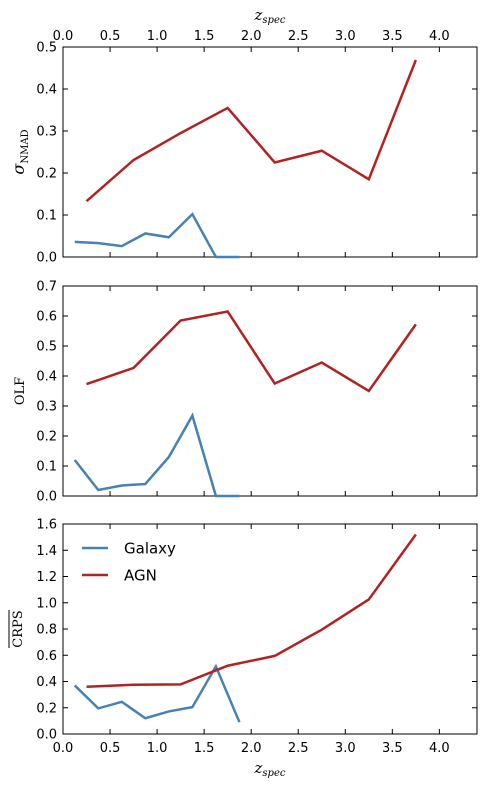 This screenshot has height=789, width=487. I want to click on x-tick-label-bottom: 3.5, so click(392, 748).